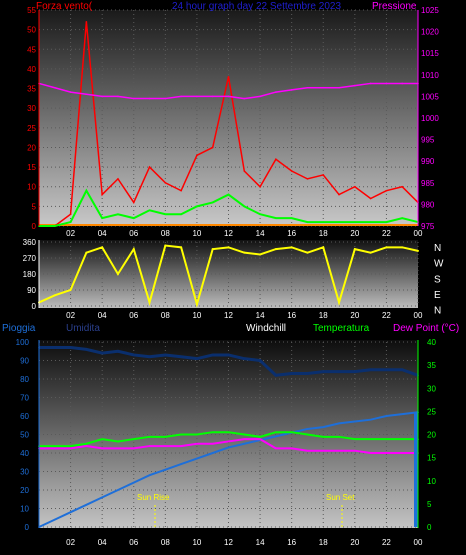  I want to click on panel1-x-tick: 16, so click(291, 233).